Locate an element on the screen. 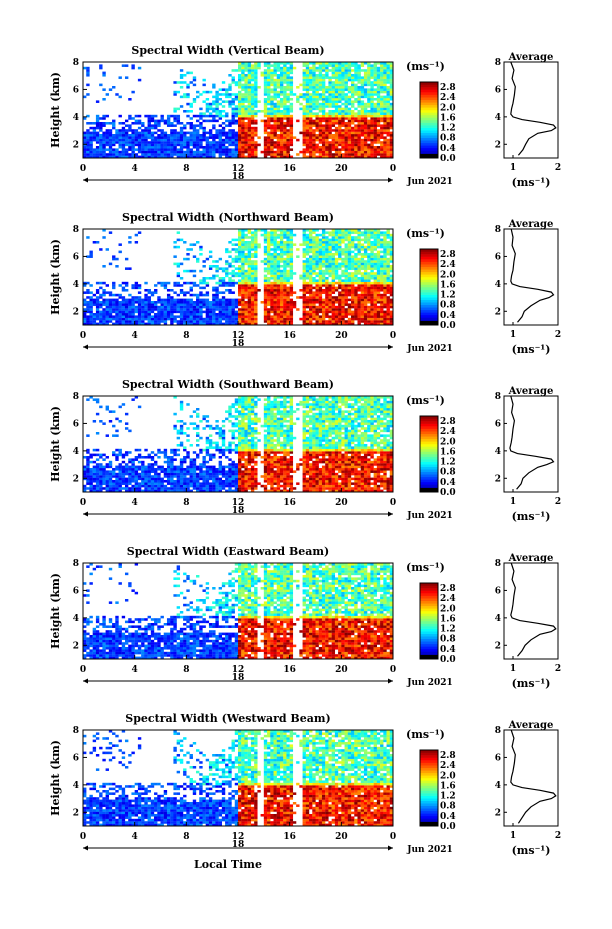 This screenshot has height=929, width=612. colorbar-unit-label: (ms⁻¹) is located at coordinates (425, 233).